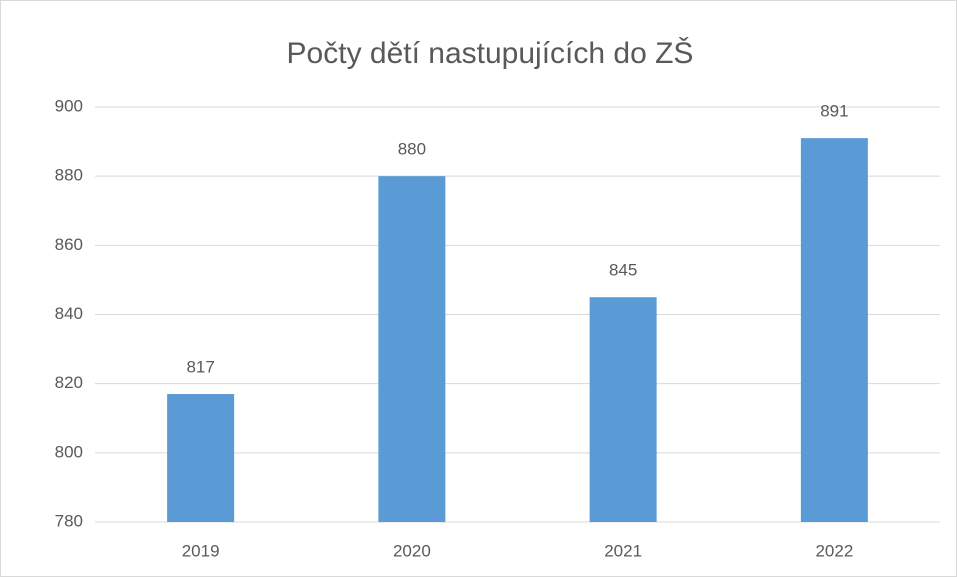  I want to click on data-label: 891, so click(834, 111).